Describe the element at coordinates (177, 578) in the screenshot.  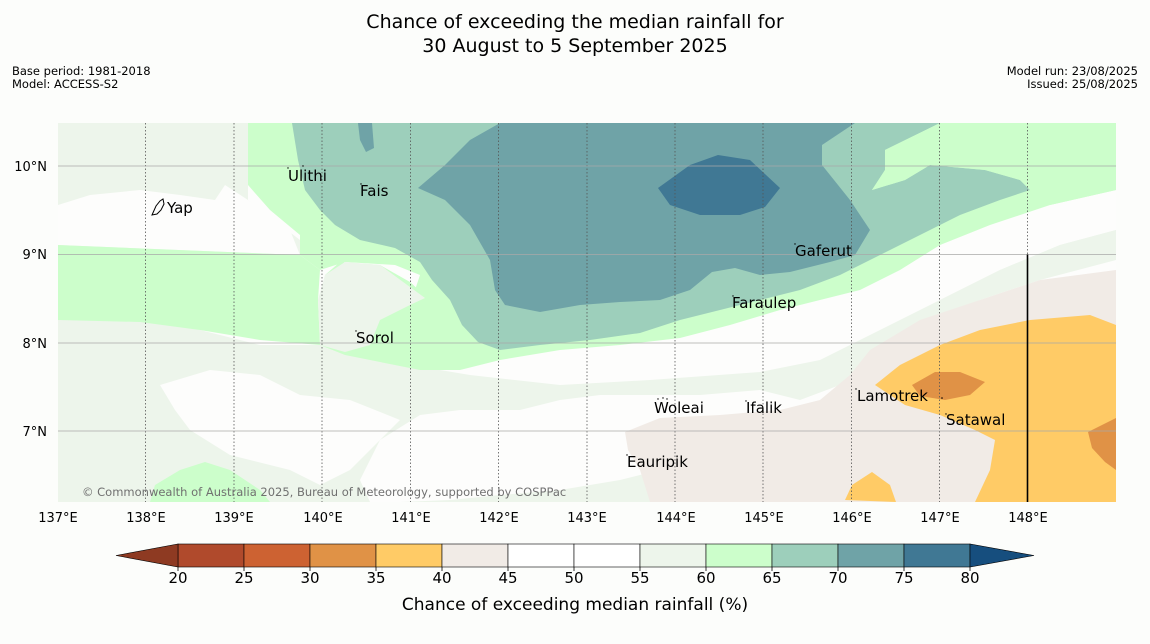
I see `colorbar-tick-label: 20` at that location.